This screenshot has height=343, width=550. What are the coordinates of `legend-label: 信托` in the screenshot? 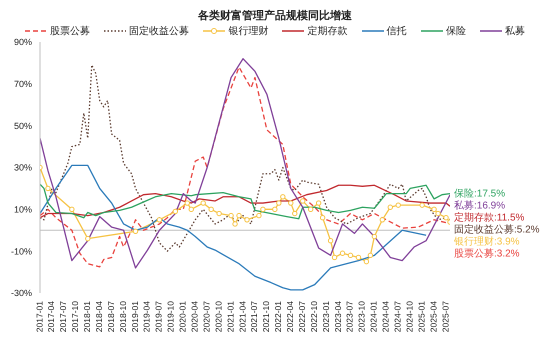 It's located at (396, 31).